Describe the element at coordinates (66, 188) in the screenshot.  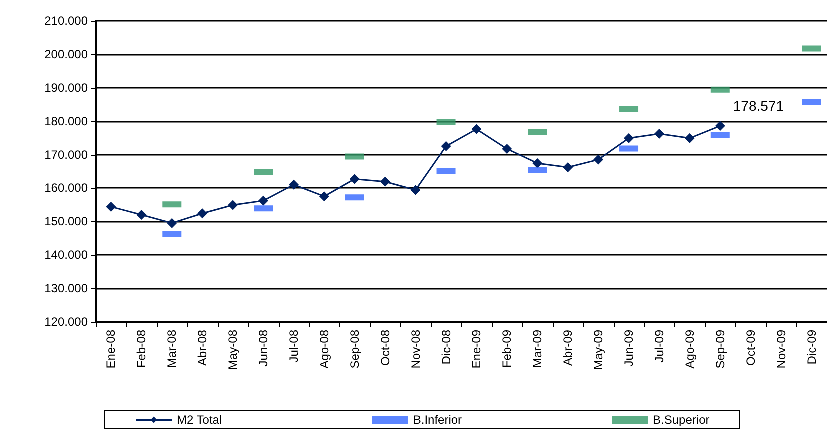
I see `y-tick-label: 160.000` at that location.